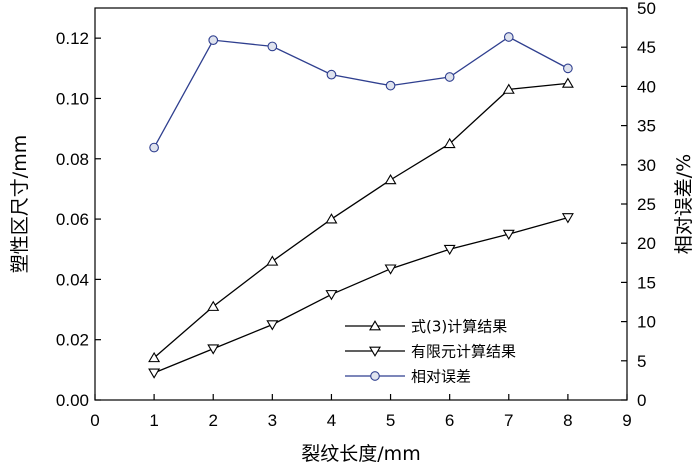 The width and height of the screenshot is (700, 468). What do you see at coordinates (360, 454) in the screenshot?
I see `x-axis-title: 裂纹长度/mm` at bounding box center [360, 454].